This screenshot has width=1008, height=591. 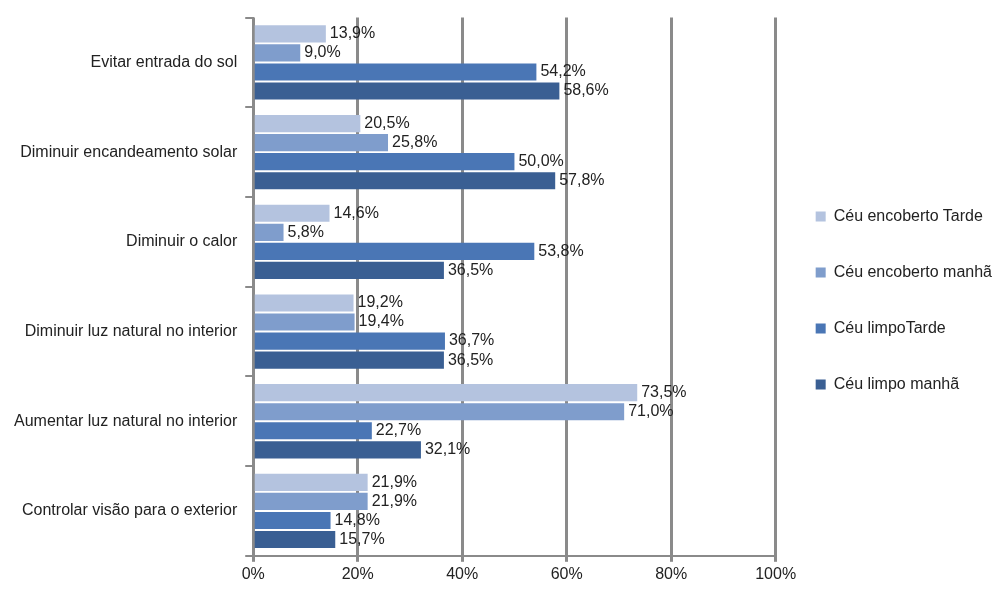 I want to click on data-label: 58,6%, so click(x=586, y=90).